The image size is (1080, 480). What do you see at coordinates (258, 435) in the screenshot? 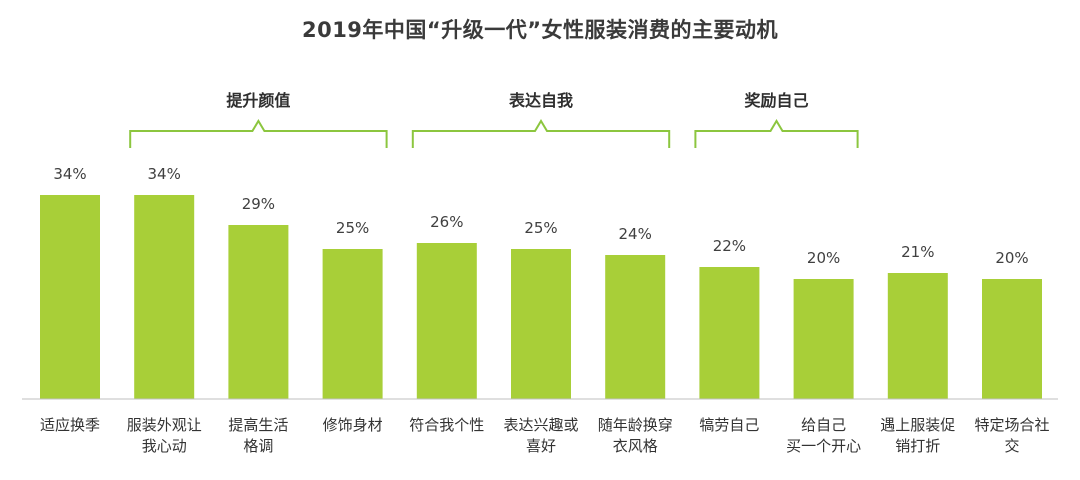
I see `category-label-2: 提高生活格调` at bounding box center [258, 435].